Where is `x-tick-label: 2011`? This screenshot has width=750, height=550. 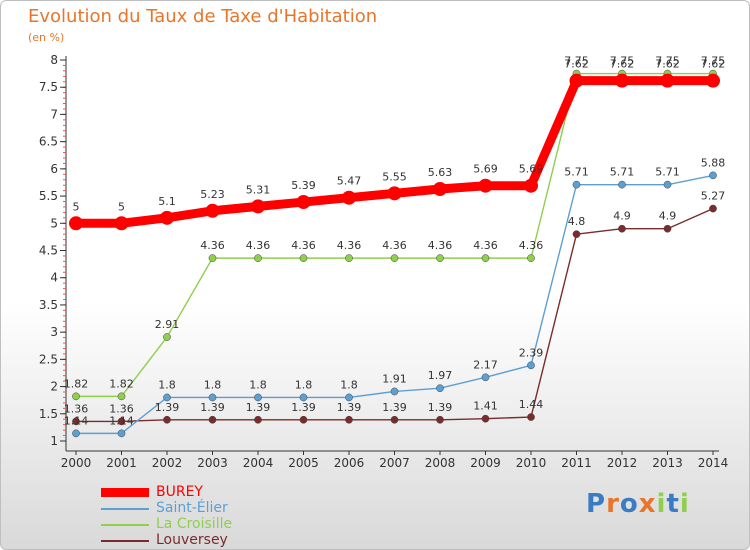
x-tick-label: 2011 is located at coordinates (576, 463).